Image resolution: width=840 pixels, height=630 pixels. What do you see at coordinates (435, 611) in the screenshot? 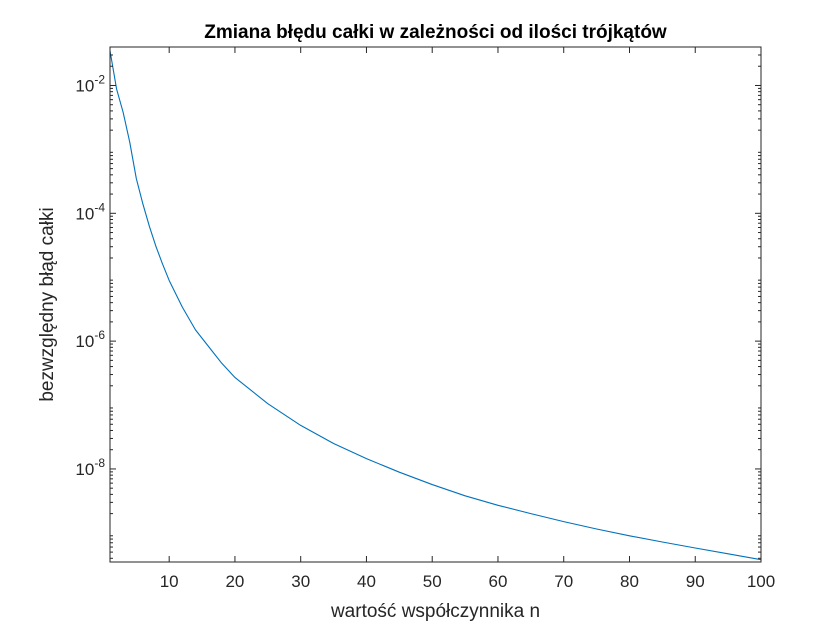
I see `x-axis-label: wartość współczynnika n` at bounding box center [435, 611].